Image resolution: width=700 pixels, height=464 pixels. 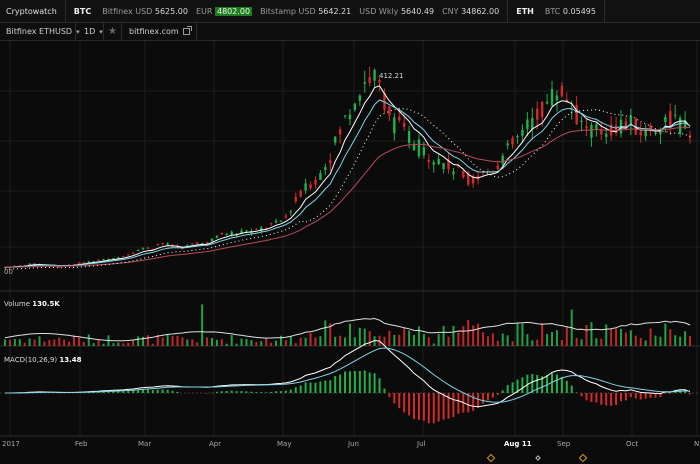 I want to click on x-label-2017: 2017, so click(x=11, y=444).